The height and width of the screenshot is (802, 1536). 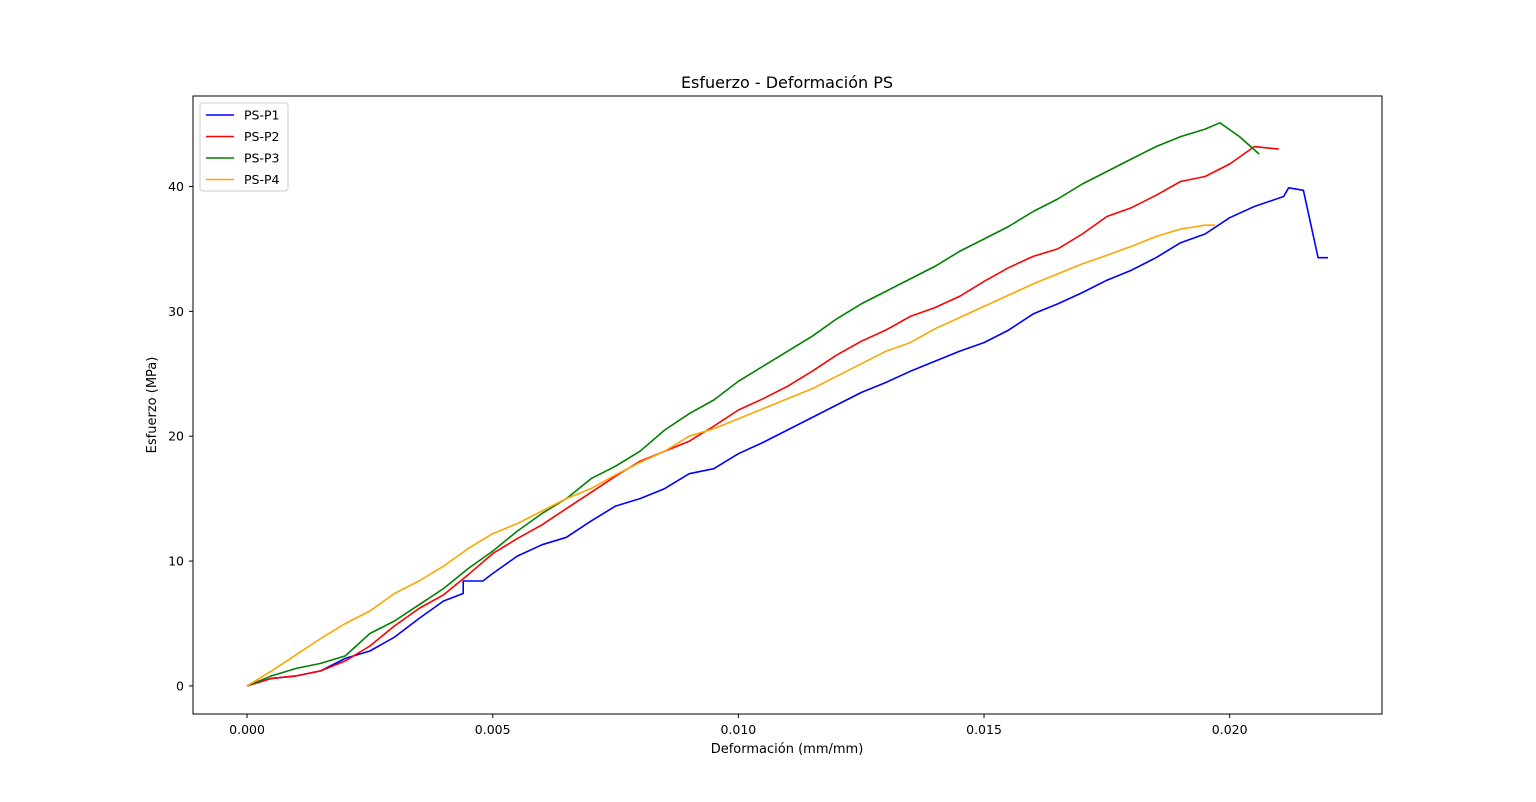 I want to click on legend: PS-P1 PS-P2 PS-P3 PS-P4, so click(x=244, y=147).